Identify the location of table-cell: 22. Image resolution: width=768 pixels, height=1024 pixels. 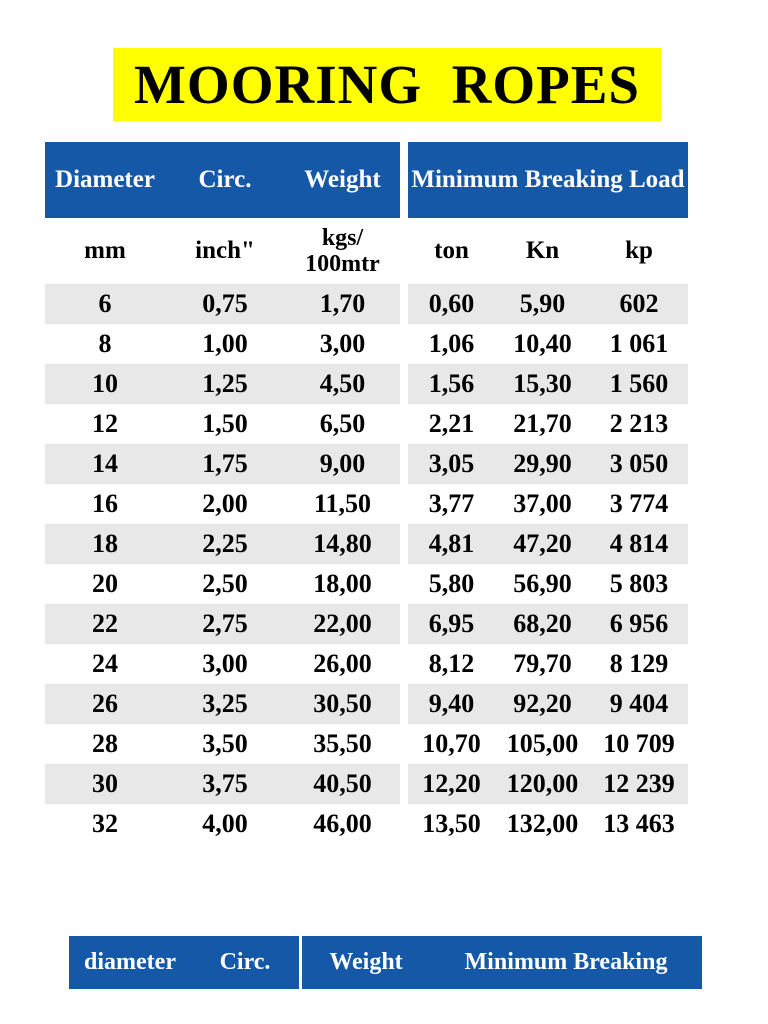
(105, 624).